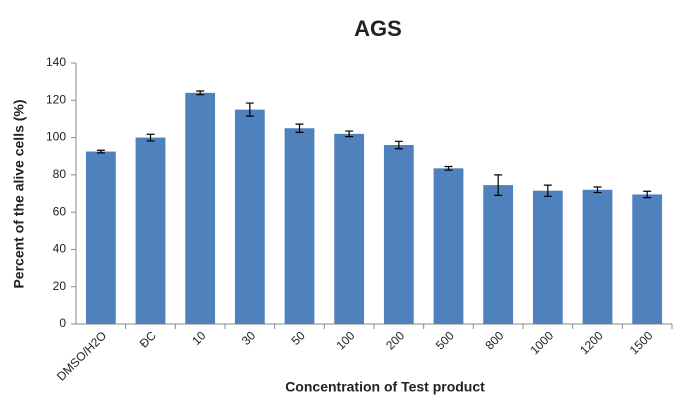 Image resolution: width=676 pixels, height=400 pixels. I want to click on y-tick-label: 40, so click(60, 249).